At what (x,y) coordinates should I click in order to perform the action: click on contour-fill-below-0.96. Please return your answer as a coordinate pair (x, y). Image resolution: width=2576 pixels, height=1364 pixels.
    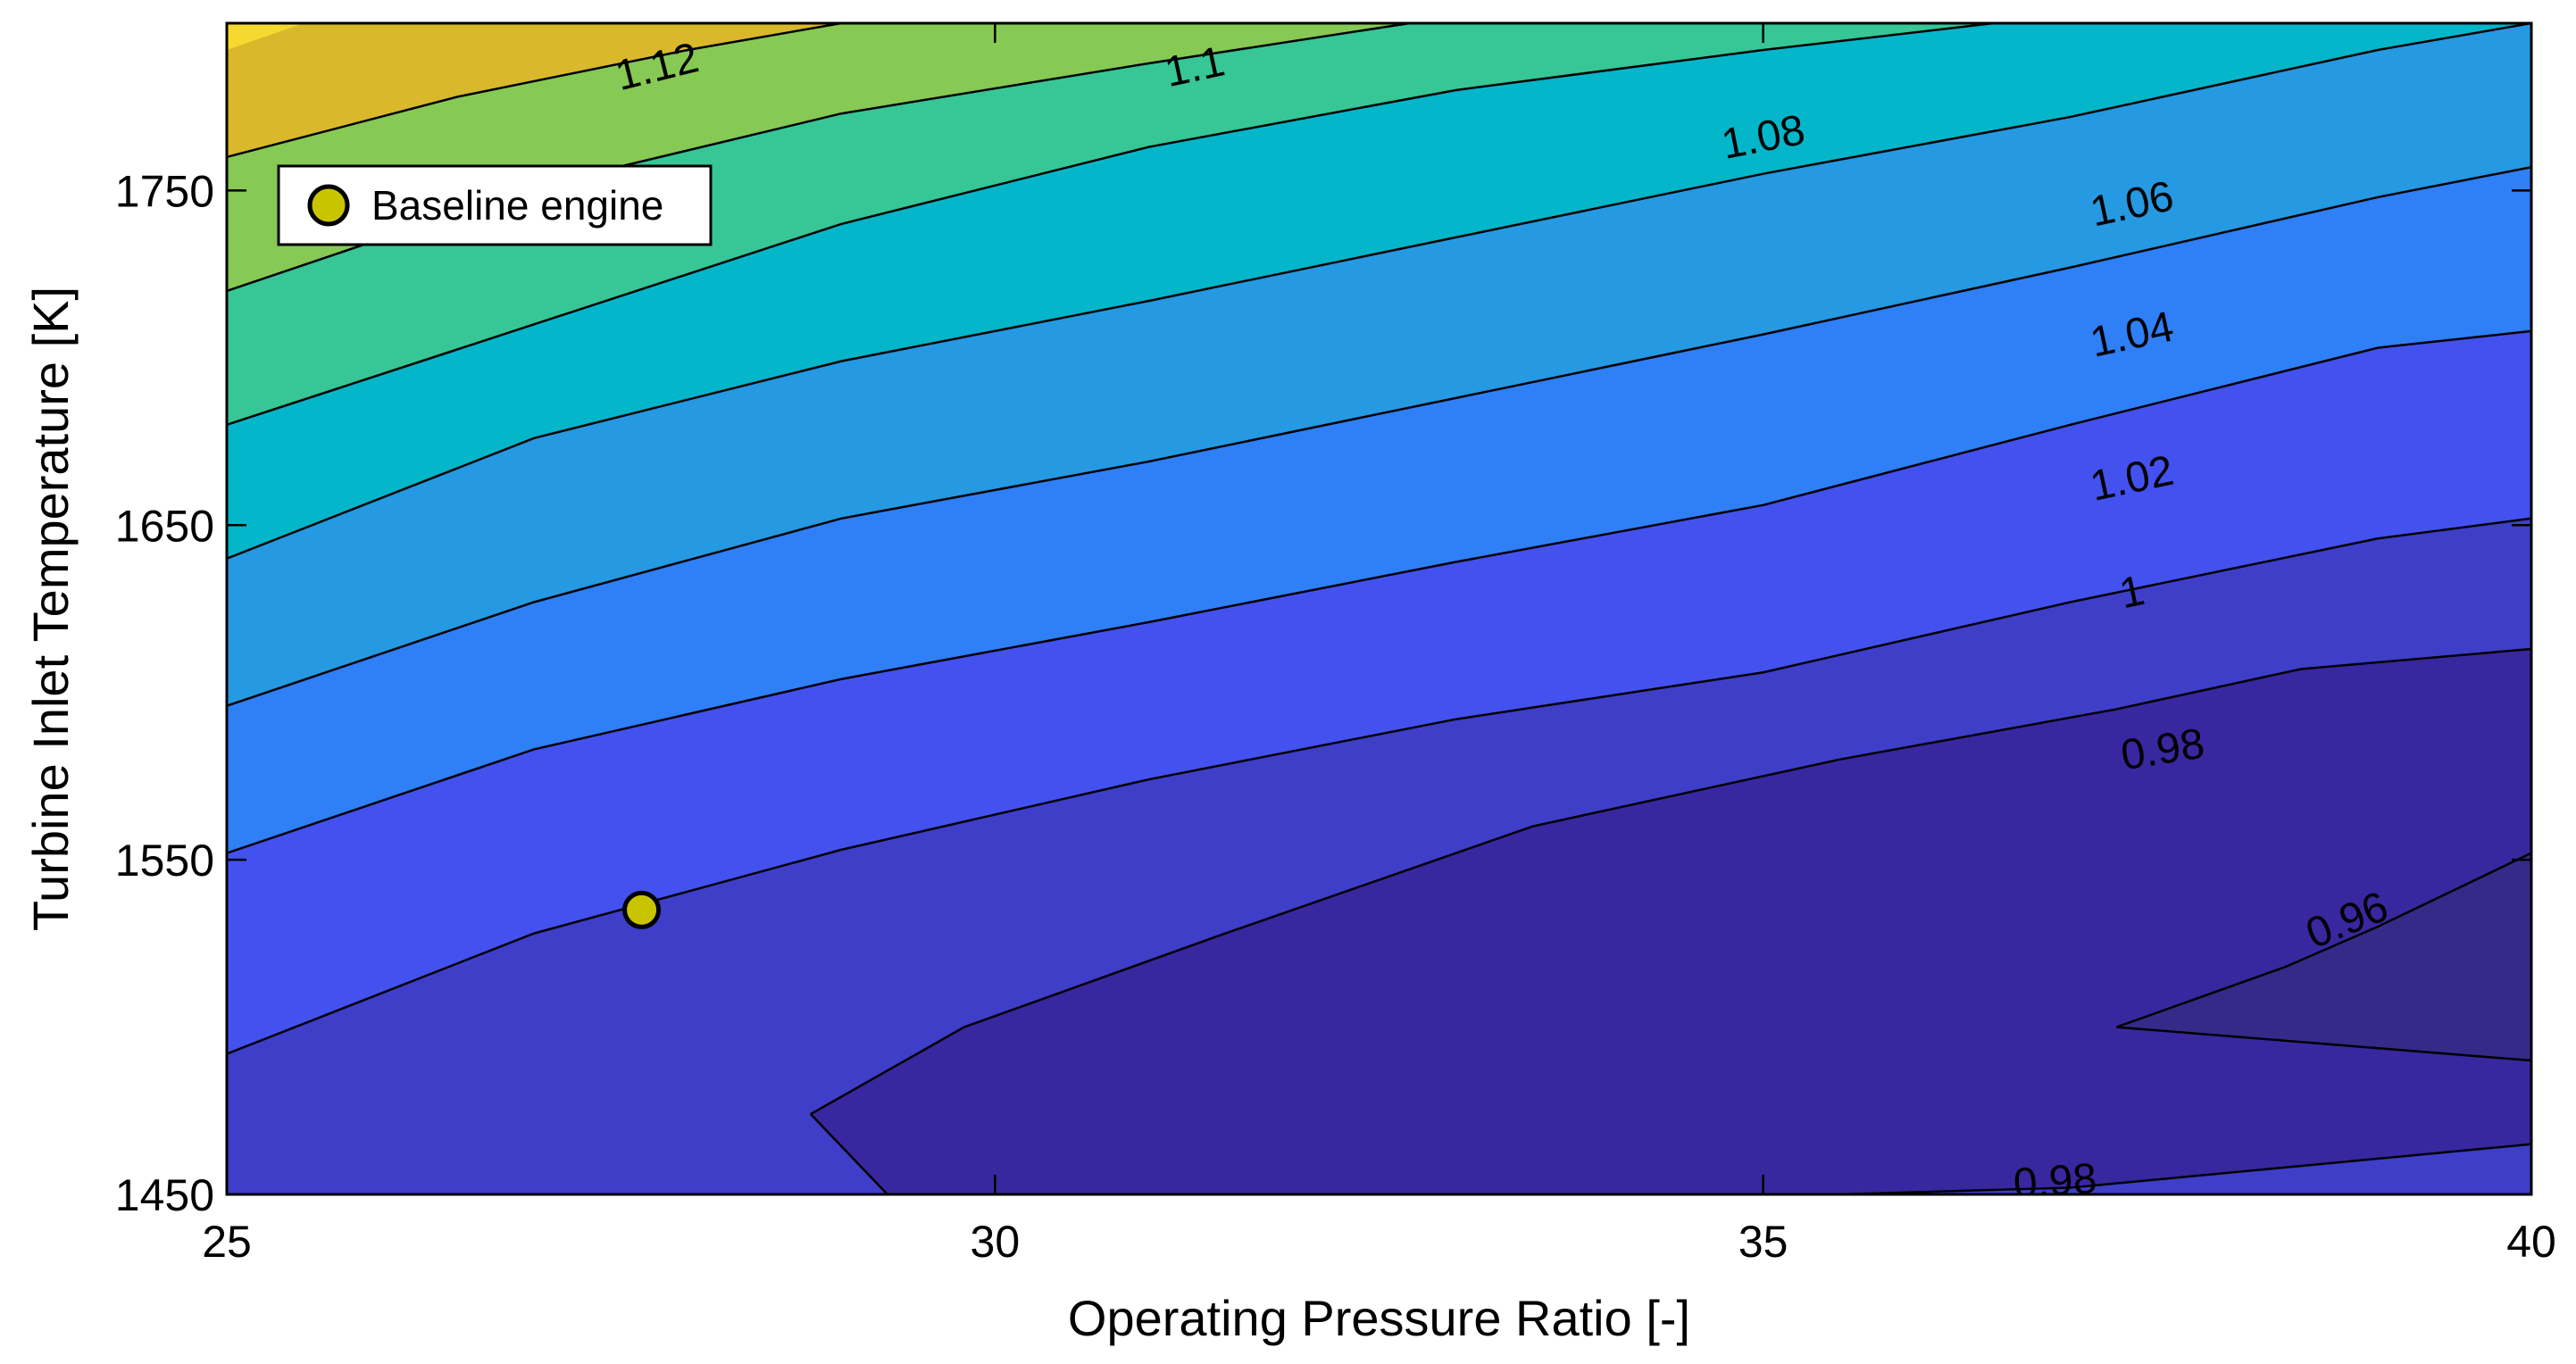
    Looking at the image, I should click on (2323, 956).